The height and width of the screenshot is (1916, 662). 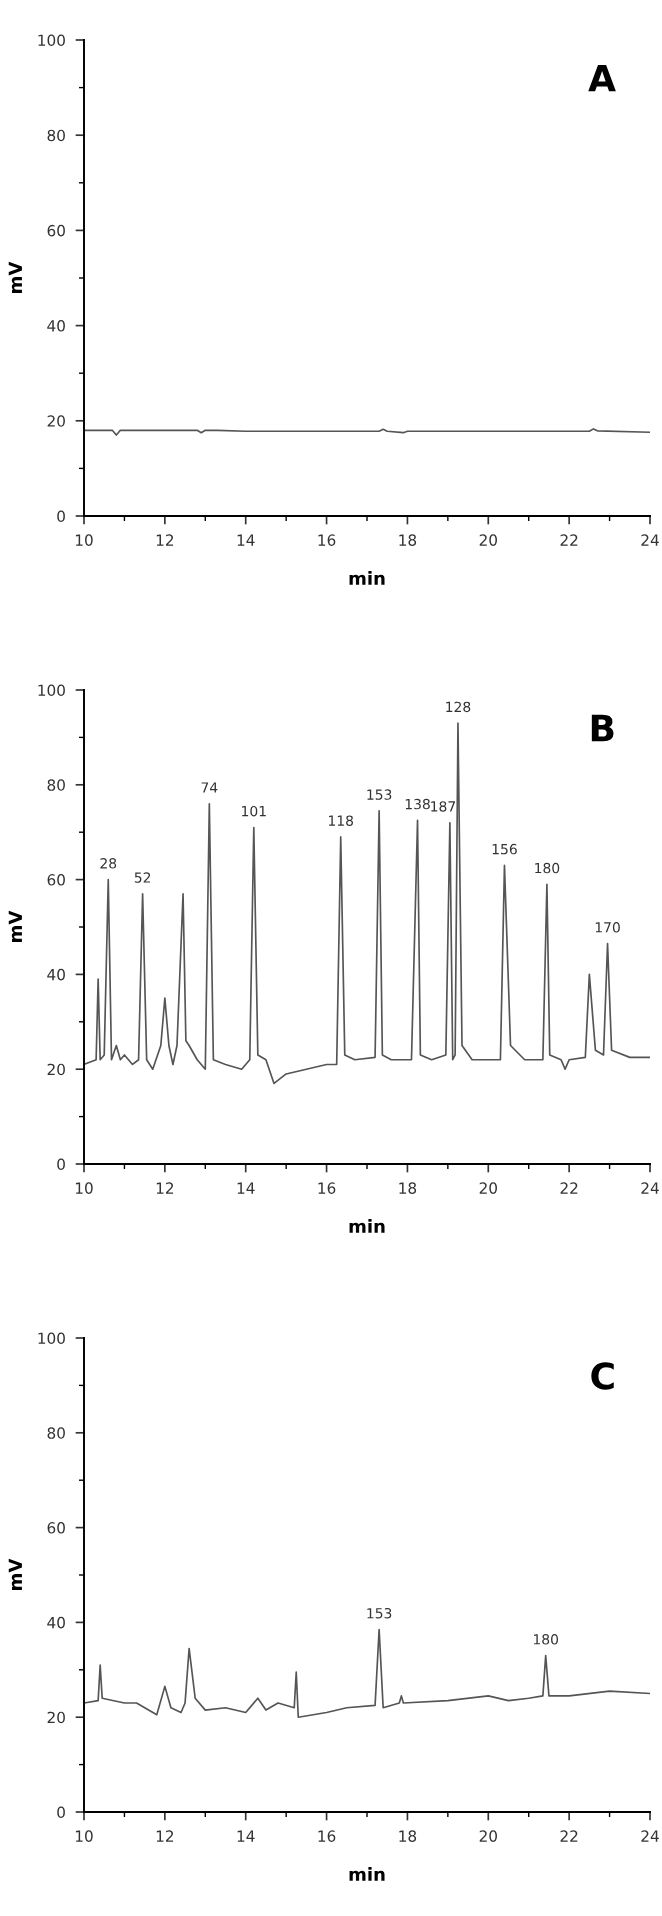 What do you see at coordinates (367, 1673) in the screenshot?
I see `line-series` at bounding box center [367, 1673].